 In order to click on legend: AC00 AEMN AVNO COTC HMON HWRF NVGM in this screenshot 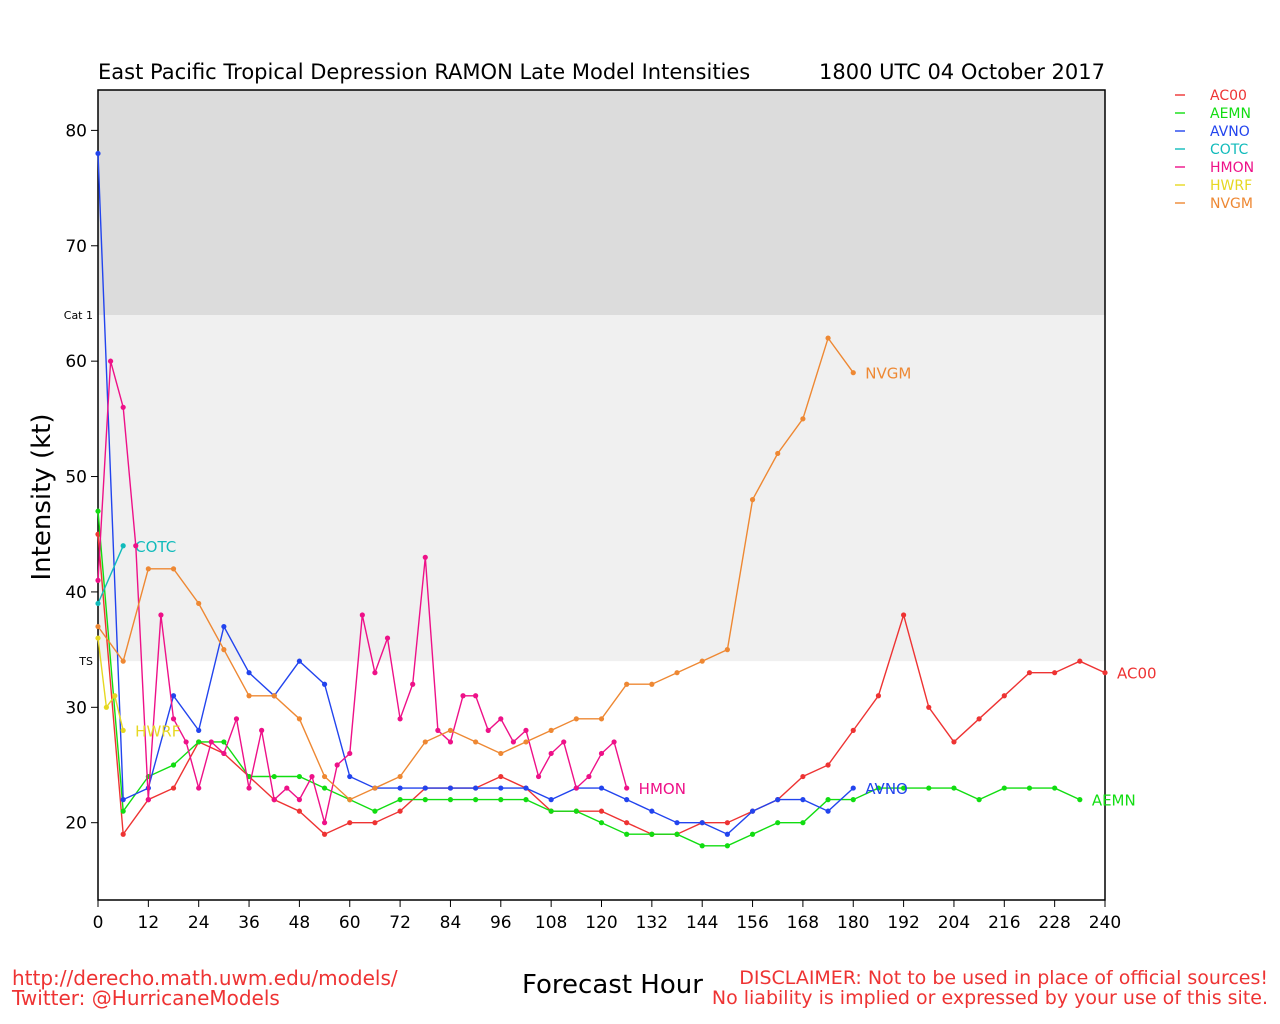, I will do `click(1214, 150)`.